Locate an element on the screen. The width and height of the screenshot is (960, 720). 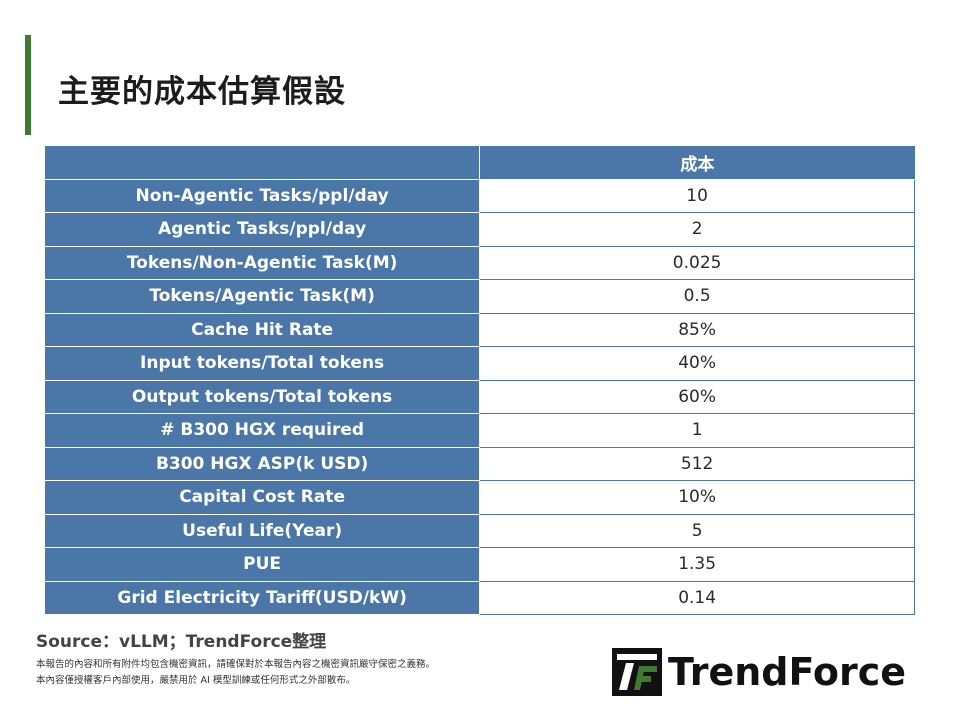
row-label: Input tokens/Total tokens is located at coordinates (263, 363).